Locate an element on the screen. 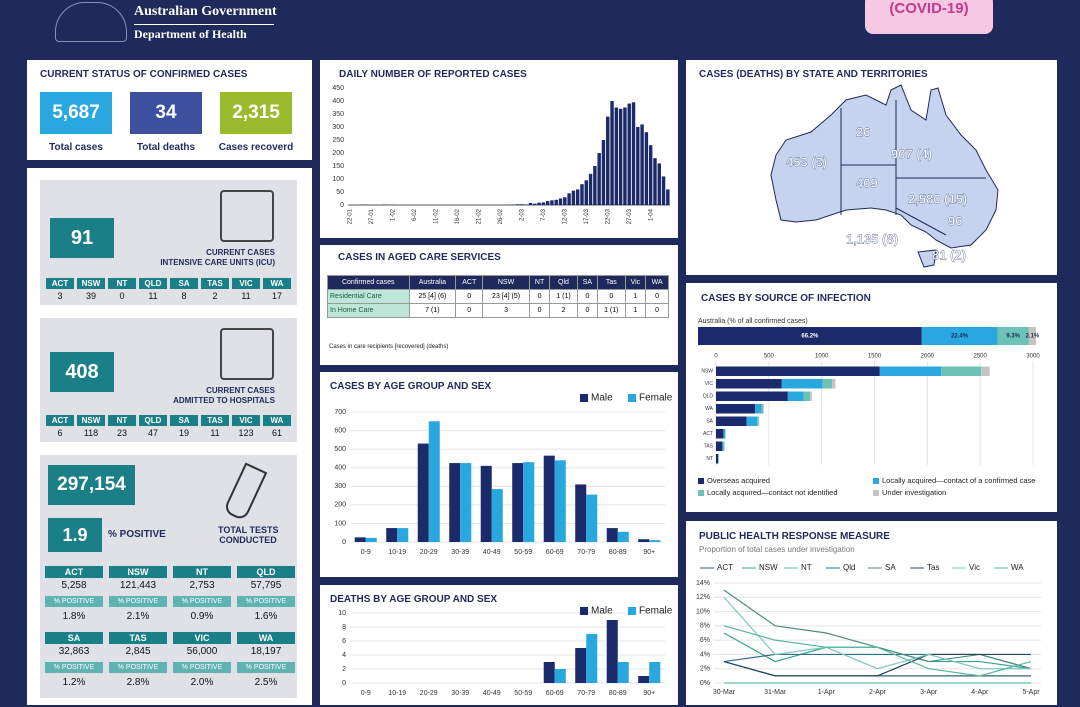 The width and height of the screenshot is (1080, 707). legend-label: NSW is located at coordinates (768, 567).